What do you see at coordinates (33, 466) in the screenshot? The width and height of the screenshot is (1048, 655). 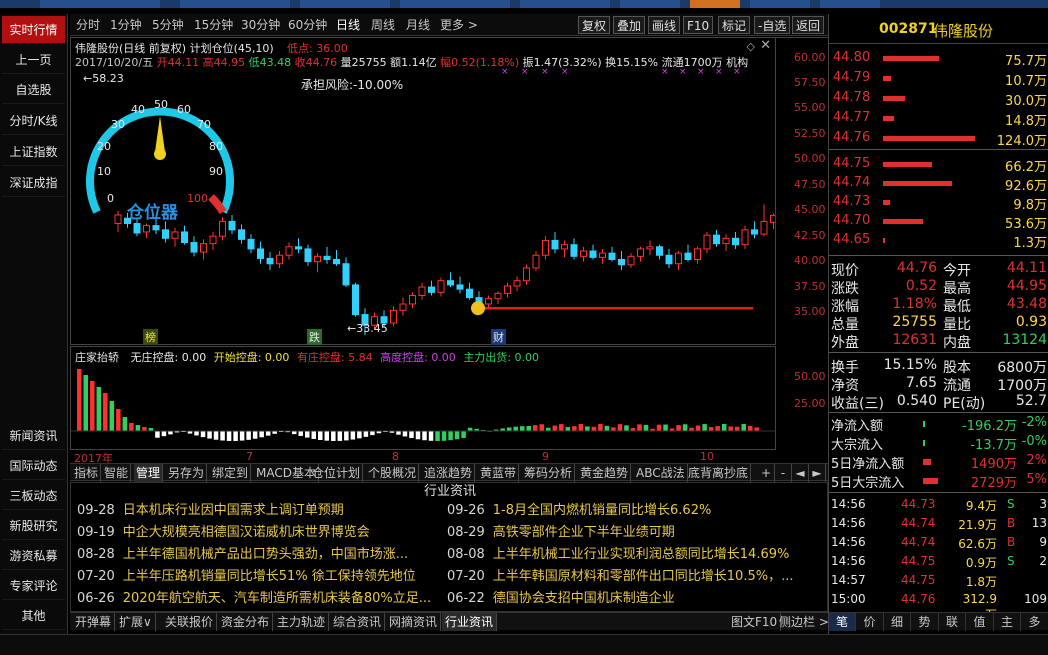 I see `sidebar-item-intl: 国际动态` at bounding box center [33, 466].